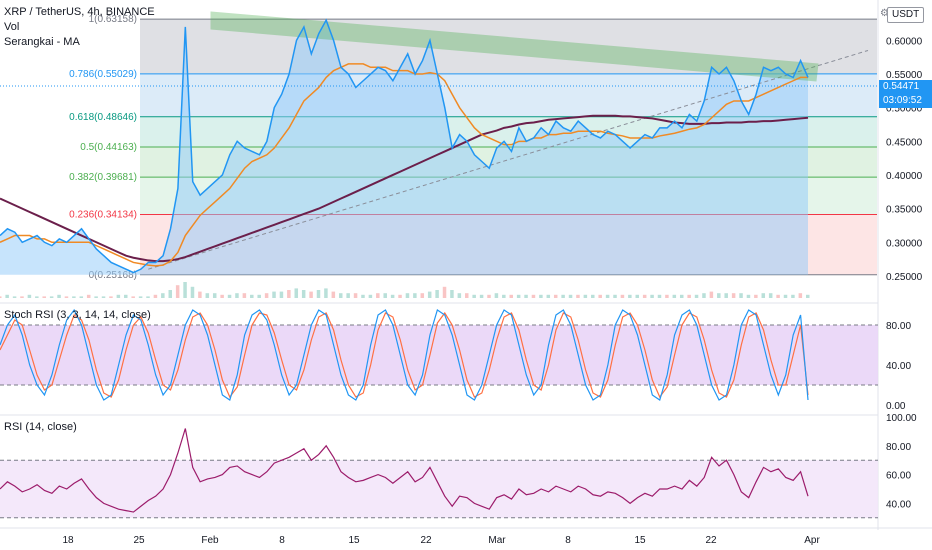 The image size is (932, 550). I want to click on price-axis-tick: 0.40000, so click(904, 176).